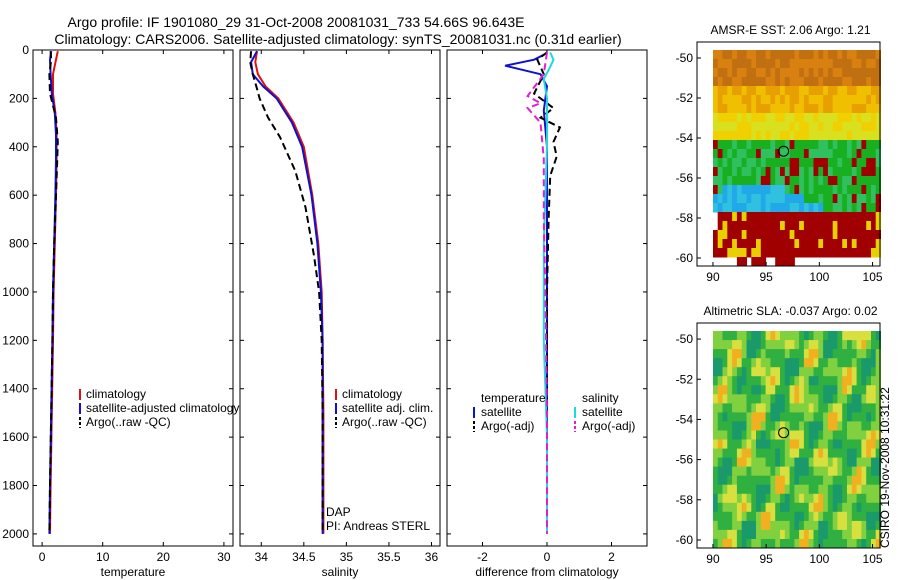  What do you see at coordinates (15, 292) in the screenshot?
I see `y-tick-label: 1000` at bounding box center [15, 292].